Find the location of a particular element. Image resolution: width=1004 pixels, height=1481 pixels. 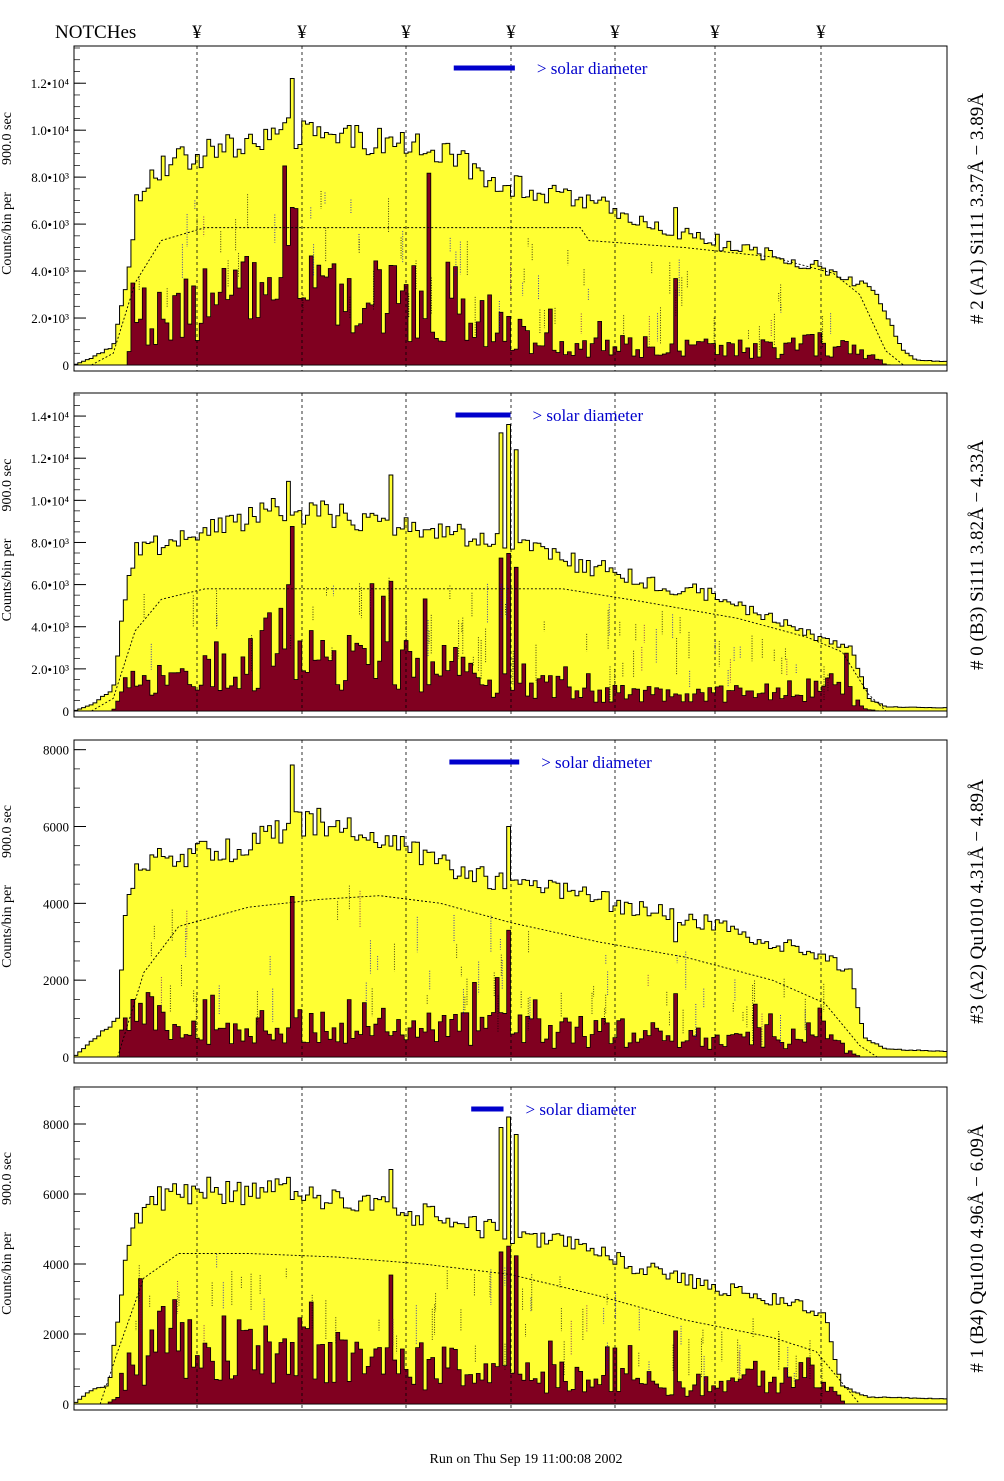

notch-marks: ¥ ¥ ¥ ¥ ¥ ¥ ¥ is located at coordinates (509, 32).